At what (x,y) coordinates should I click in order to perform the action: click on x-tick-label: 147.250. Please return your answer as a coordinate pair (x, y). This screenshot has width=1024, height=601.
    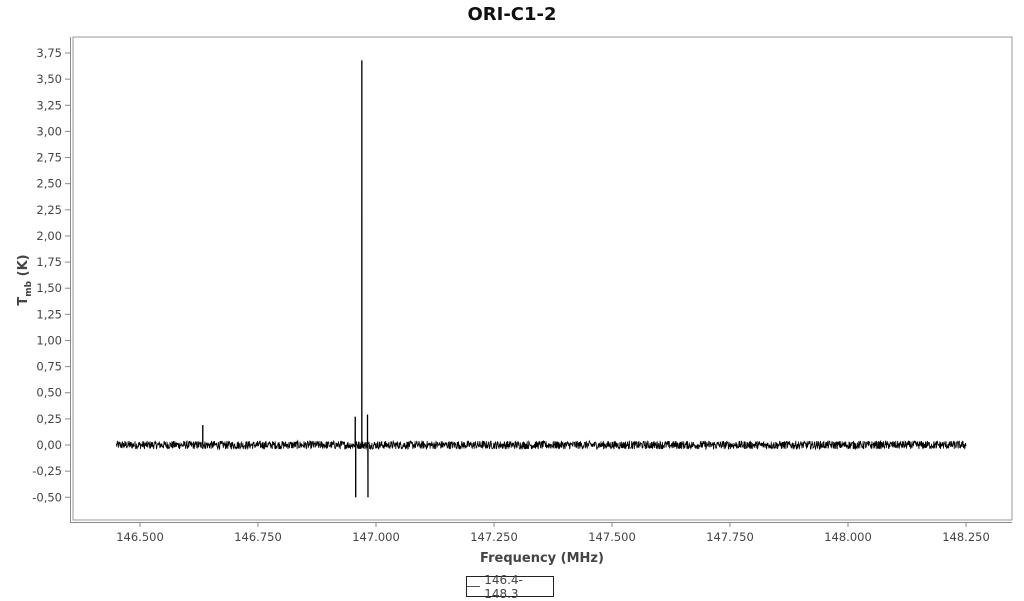
    Looking at the image, I should click on (494, 537).